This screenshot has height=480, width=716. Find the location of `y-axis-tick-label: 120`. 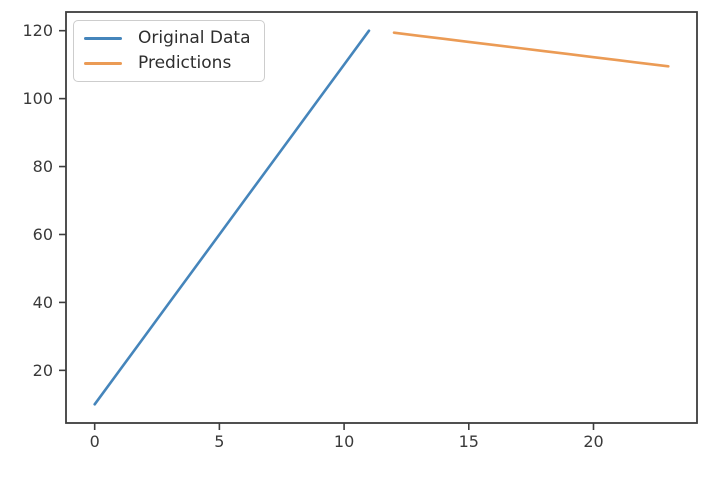

y-axis-tick-label: 120 is located at coordinates (37, 30).